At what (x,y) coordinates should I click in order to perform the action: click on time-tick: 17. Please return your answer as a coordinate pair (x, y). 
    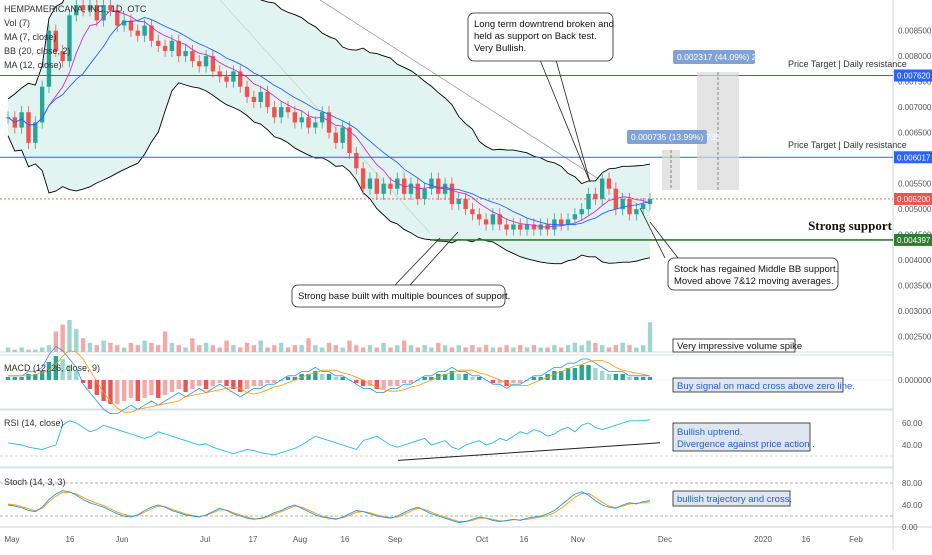
    Looking at the image, I should click on (253, 539).